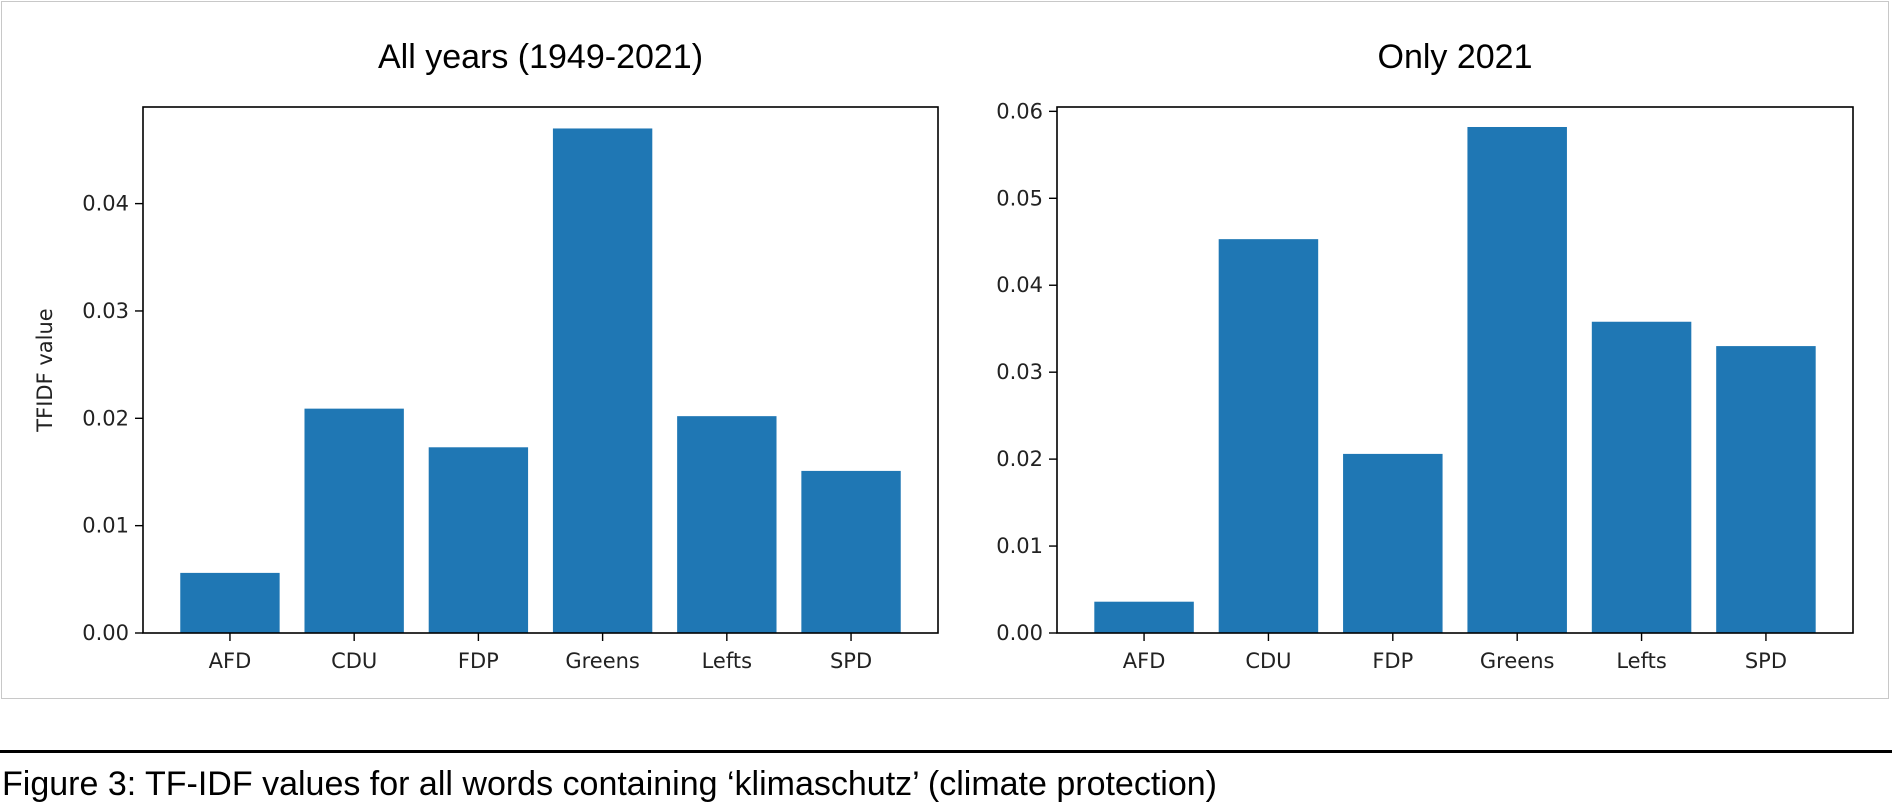 Image resolution: width=1892 pixels, height=811 pixels. What do you see at coordinates (946, 751) in the screenshot?
I see `caption-rule` at bounding box center [946, 751].